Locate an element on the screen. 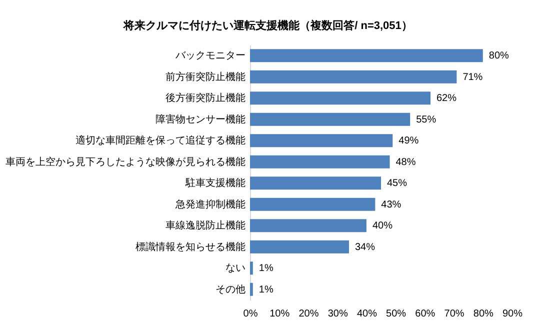 This screenshot has height=331, width=536. x-tick-label: 70% is located at coordinates (454, 314).